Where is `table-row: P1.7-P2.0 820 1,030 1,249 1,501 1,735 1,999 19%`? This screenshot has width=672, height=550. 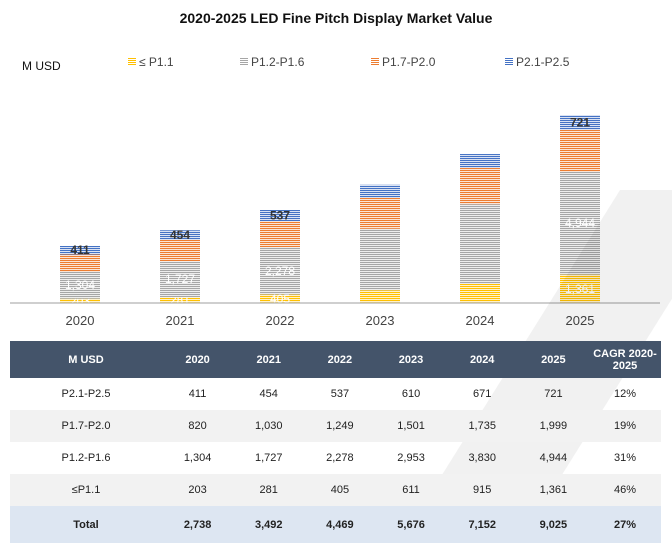 table-row: P1.7-P2.0 820 1,030 1,249 1,501 1,735 1,999 19% is located at coordinates (335, 426).